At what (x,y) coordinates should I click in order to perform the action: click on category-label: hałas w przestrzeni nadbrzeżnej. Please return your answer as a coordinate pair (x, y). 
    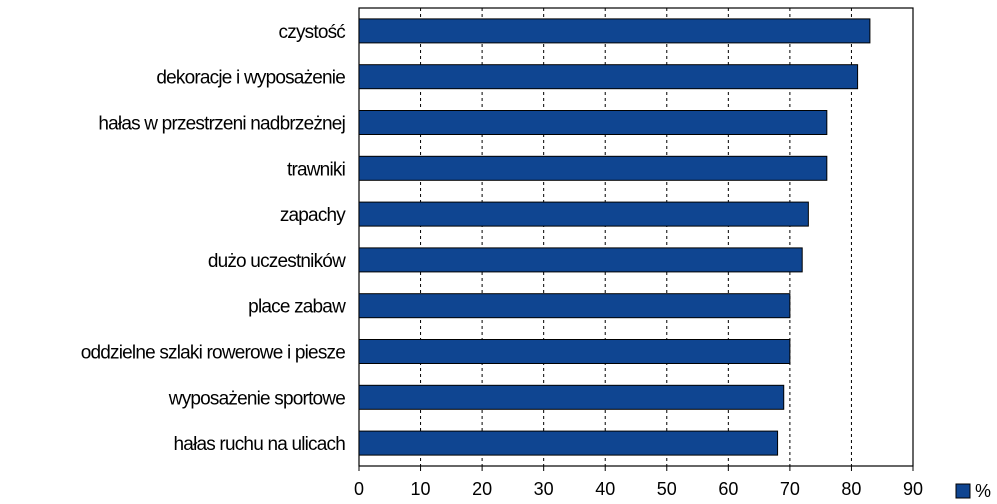
    Looking at the image, I should click on (221, 124).